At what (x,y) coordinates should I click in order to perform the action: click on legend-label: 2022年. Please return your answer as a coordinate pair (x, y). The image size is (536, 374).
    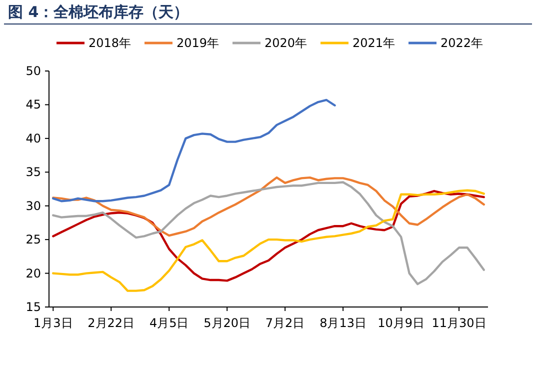
    Looking at the image, I should click on (462, 43).